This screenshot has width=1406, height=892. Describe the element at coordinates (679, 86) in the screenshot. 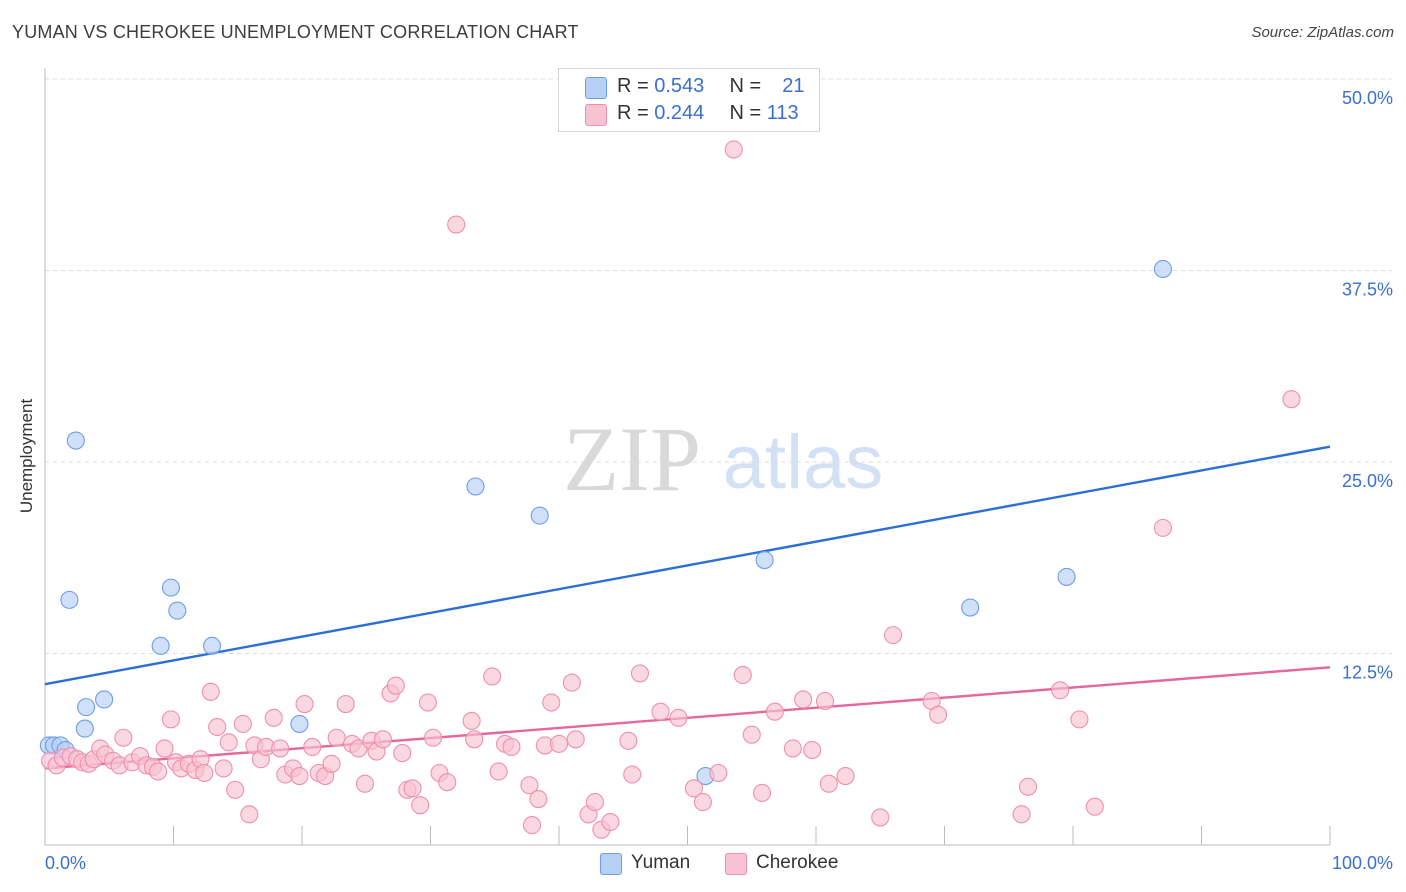

I see `legend-r-value-yuman: 0.543` at that location.